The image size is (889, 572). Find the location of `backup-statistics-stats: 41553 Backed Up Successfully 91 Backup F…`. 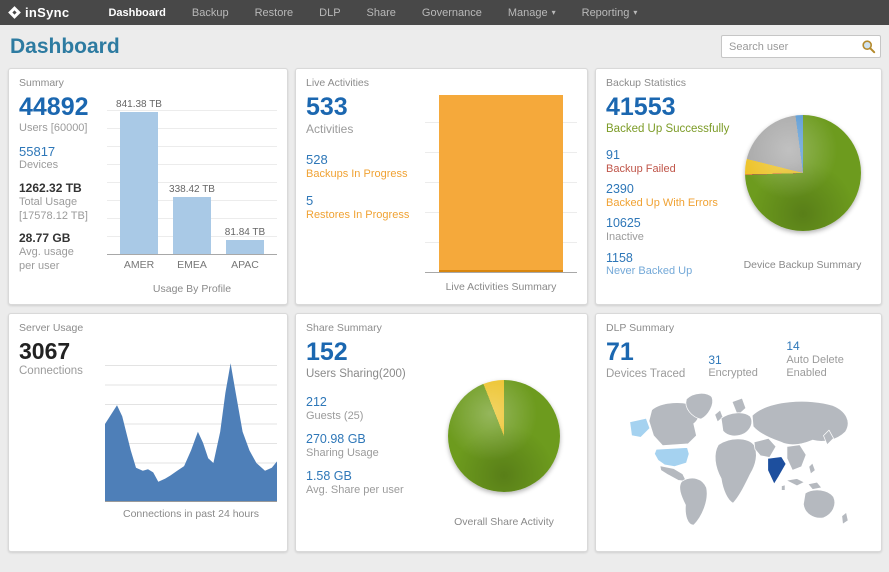

backup-statistics-stats: 41553 Backed Up Successfully 91 Backup F… is located at coordinates (670, 189).